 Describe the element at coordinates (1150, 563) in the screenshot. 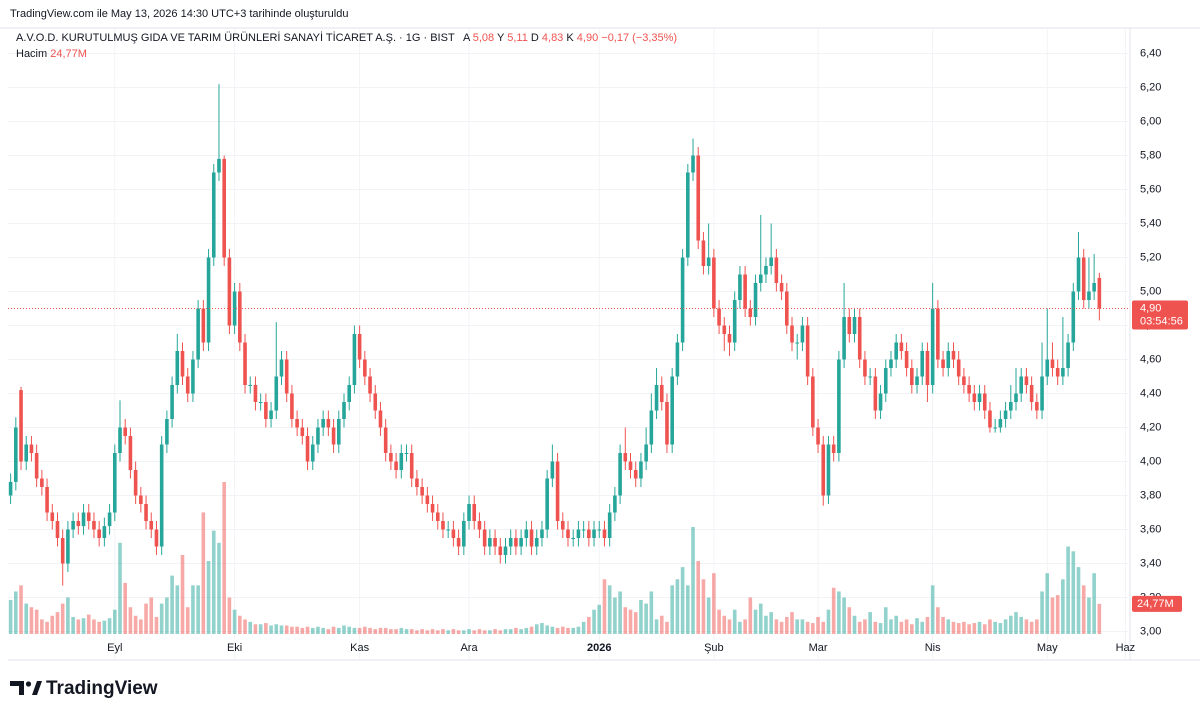

I see `y-tick-label: 3,40` at that location.